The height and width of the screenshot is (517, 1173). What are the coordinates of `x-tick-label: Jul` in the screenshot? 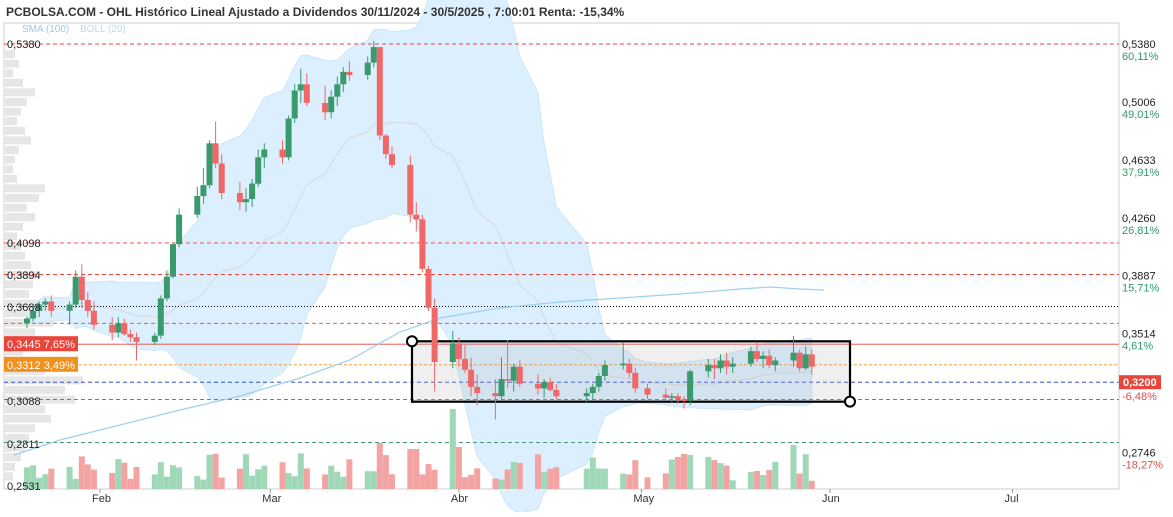 It's located at (1012, 499).